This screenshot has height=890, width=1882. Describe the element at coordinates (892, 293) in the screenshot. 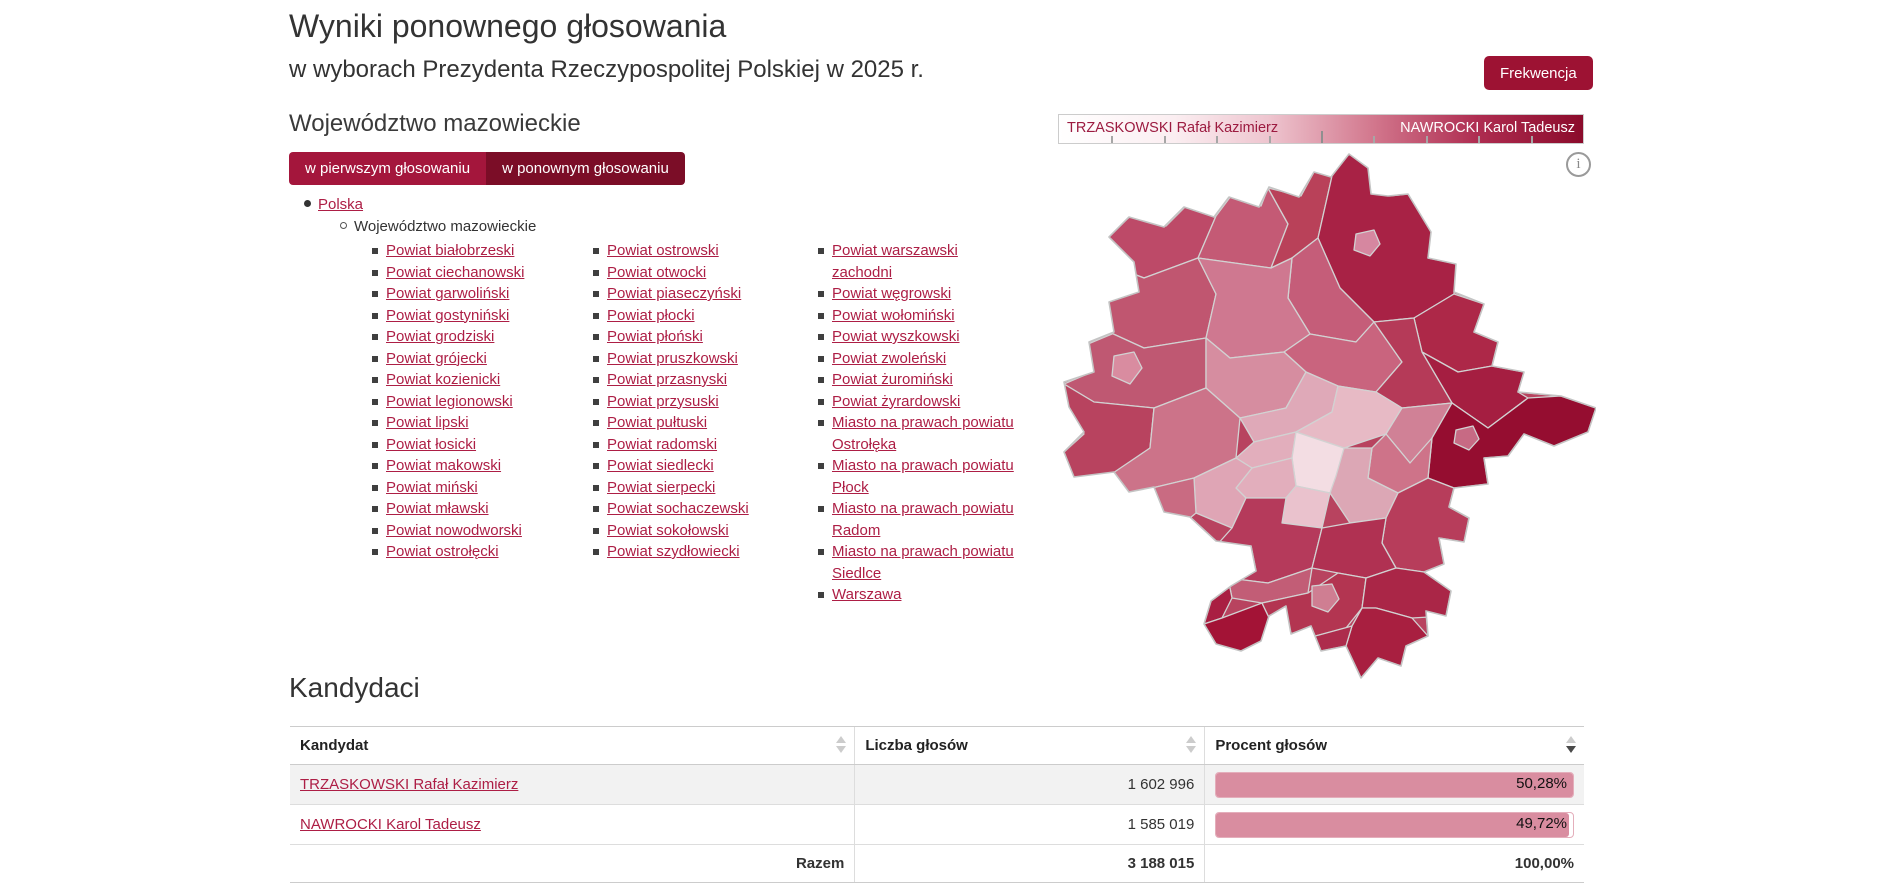

I see `powiat-link: Powiat węgrowski` at that location.